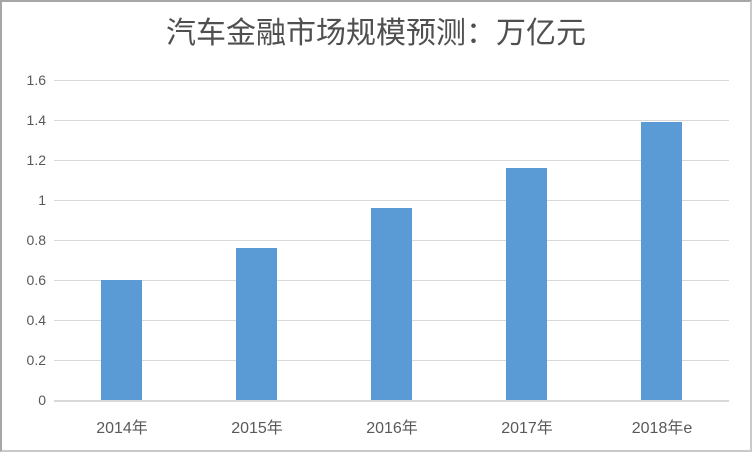 The image size is (752, 452). What do you see at coordinates (42, 200) in the screenshot?
I see `y-axis-tick-label: 1` at bounding box center [42, 200].